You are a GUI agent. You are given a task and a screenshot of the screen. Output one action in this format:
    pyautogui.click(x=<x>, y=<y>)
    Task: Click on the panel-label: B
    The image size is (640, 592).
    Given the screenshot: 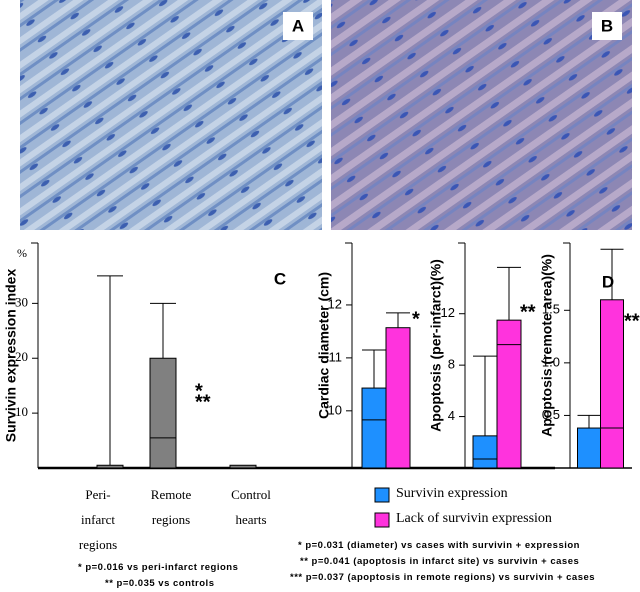 What is the action you would take?
    pyautogui.click(x=607, y=25)
    